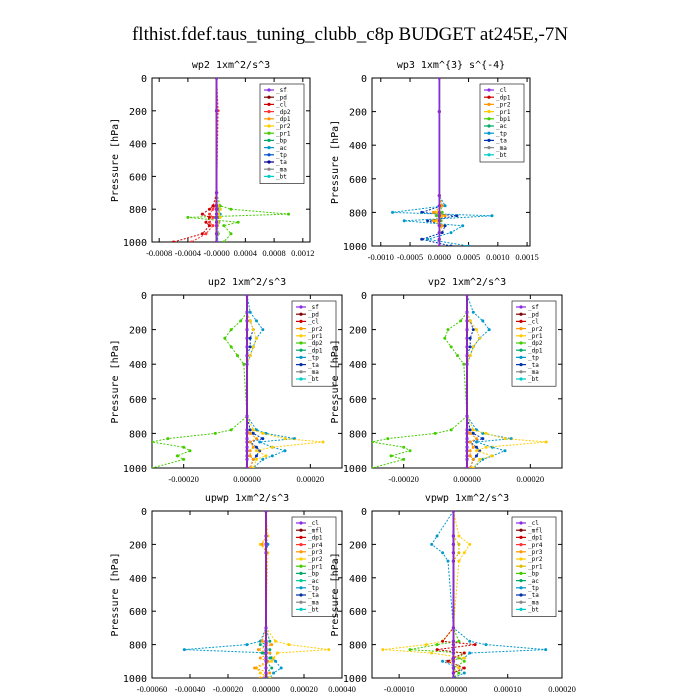 Image resolution: width=700 pixels, height=700 pixels. What do you see at coordinates (533, 307) in the screenshot?
I see `legend-label: _sf` at bounding box center [533, 307].